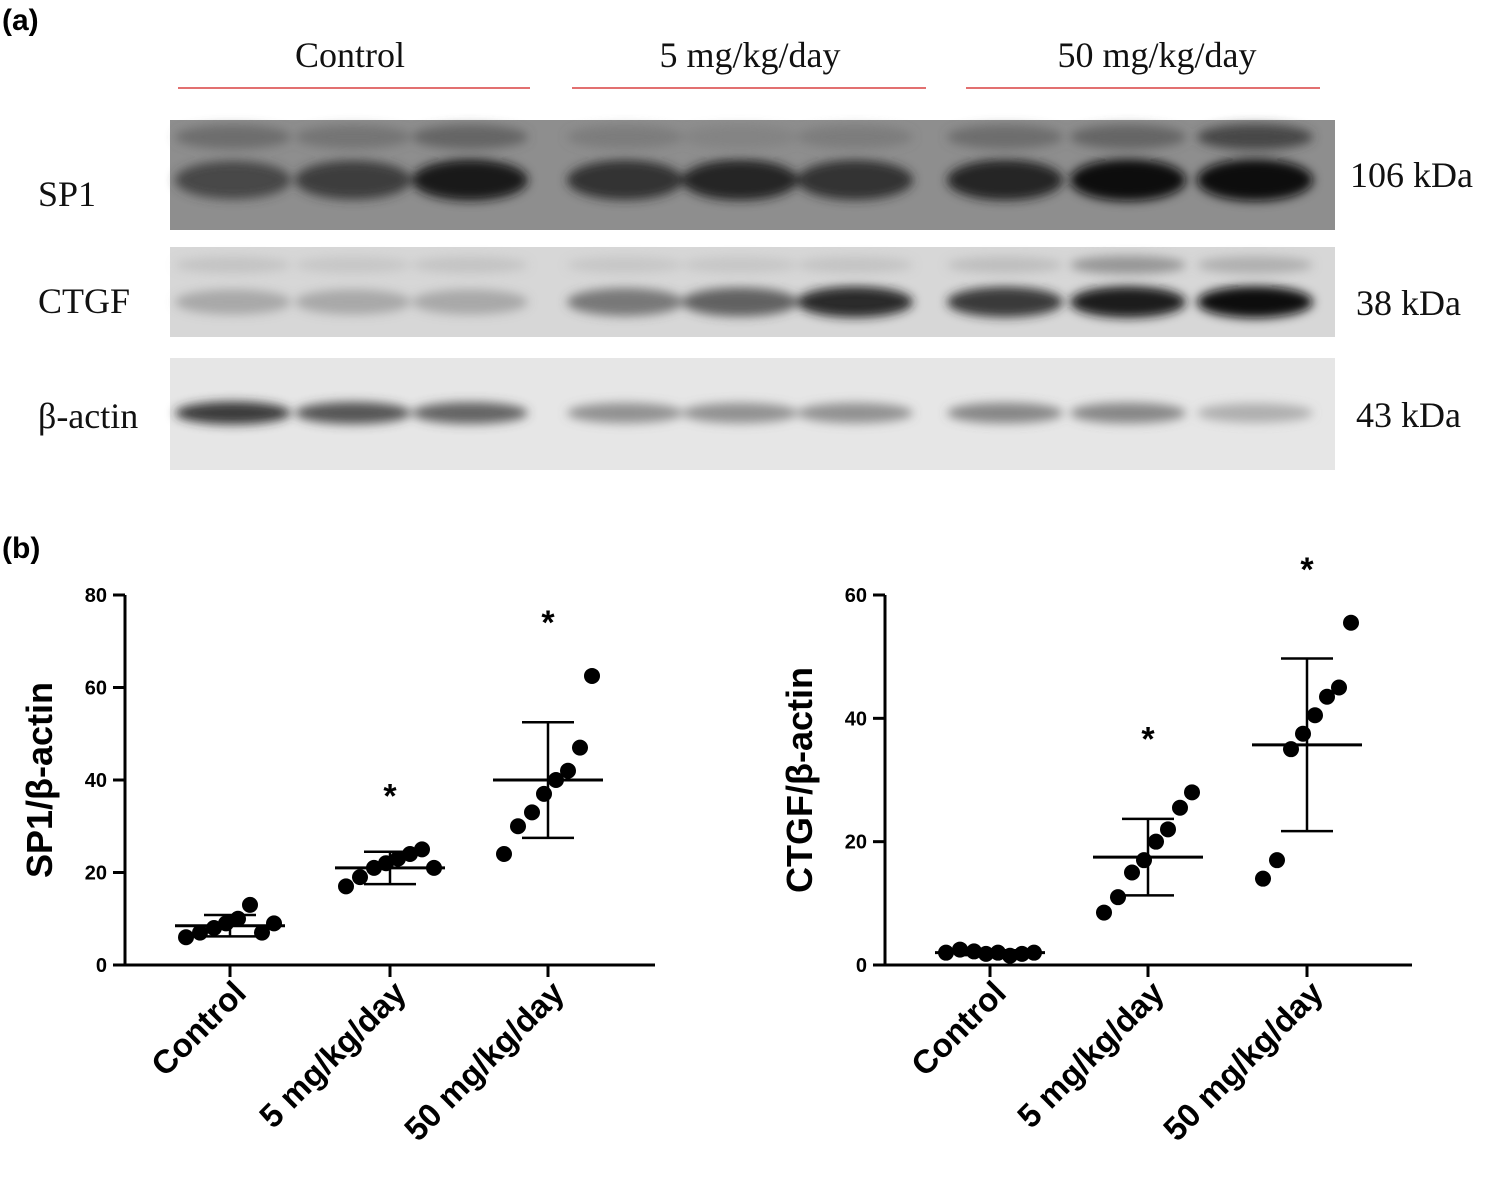 Image resolution: width=1500 pixels, height=1186 pixels. Describe the element at coordinates (67, 194) in the screenshot. I see `blot-sp1-protein: SP1` at that location.